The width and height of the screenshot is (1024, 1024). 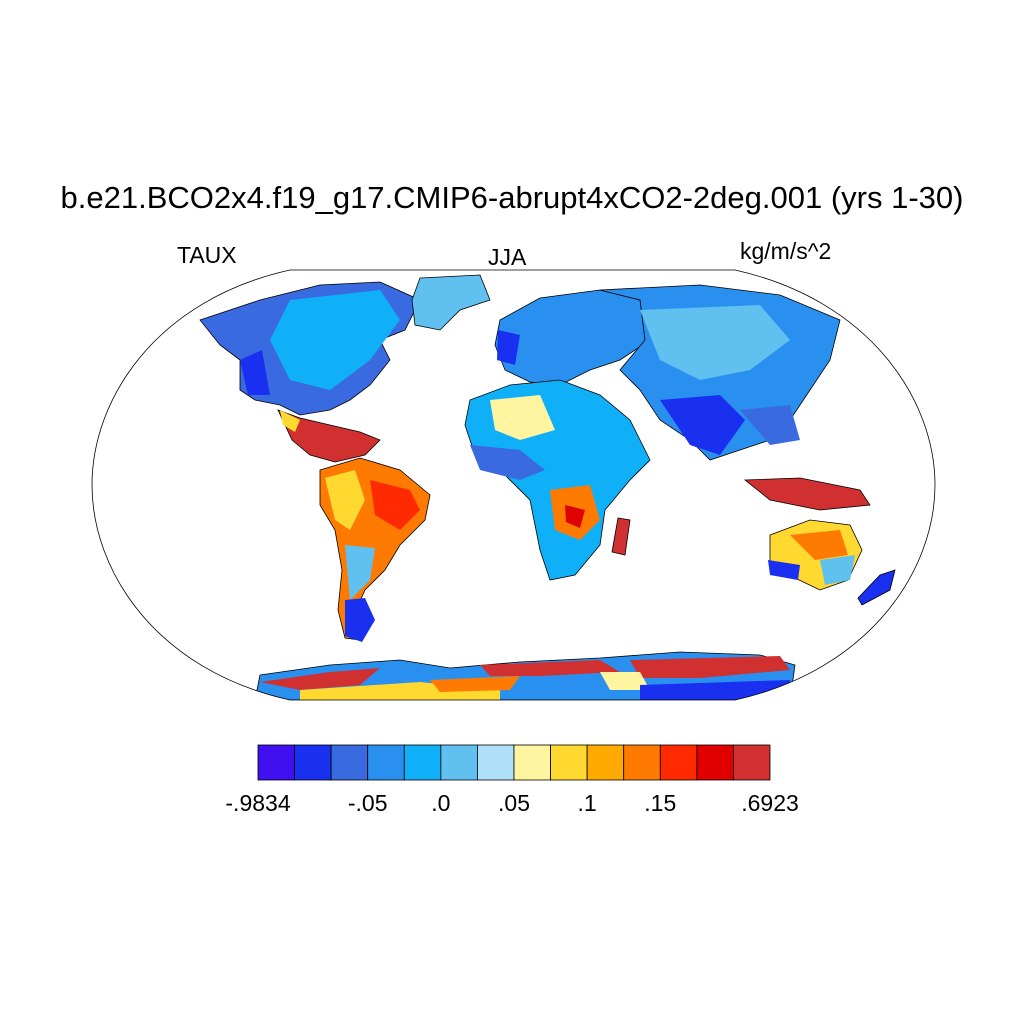 I want to click on maritime-continent-field, so click(x=807, y=494).